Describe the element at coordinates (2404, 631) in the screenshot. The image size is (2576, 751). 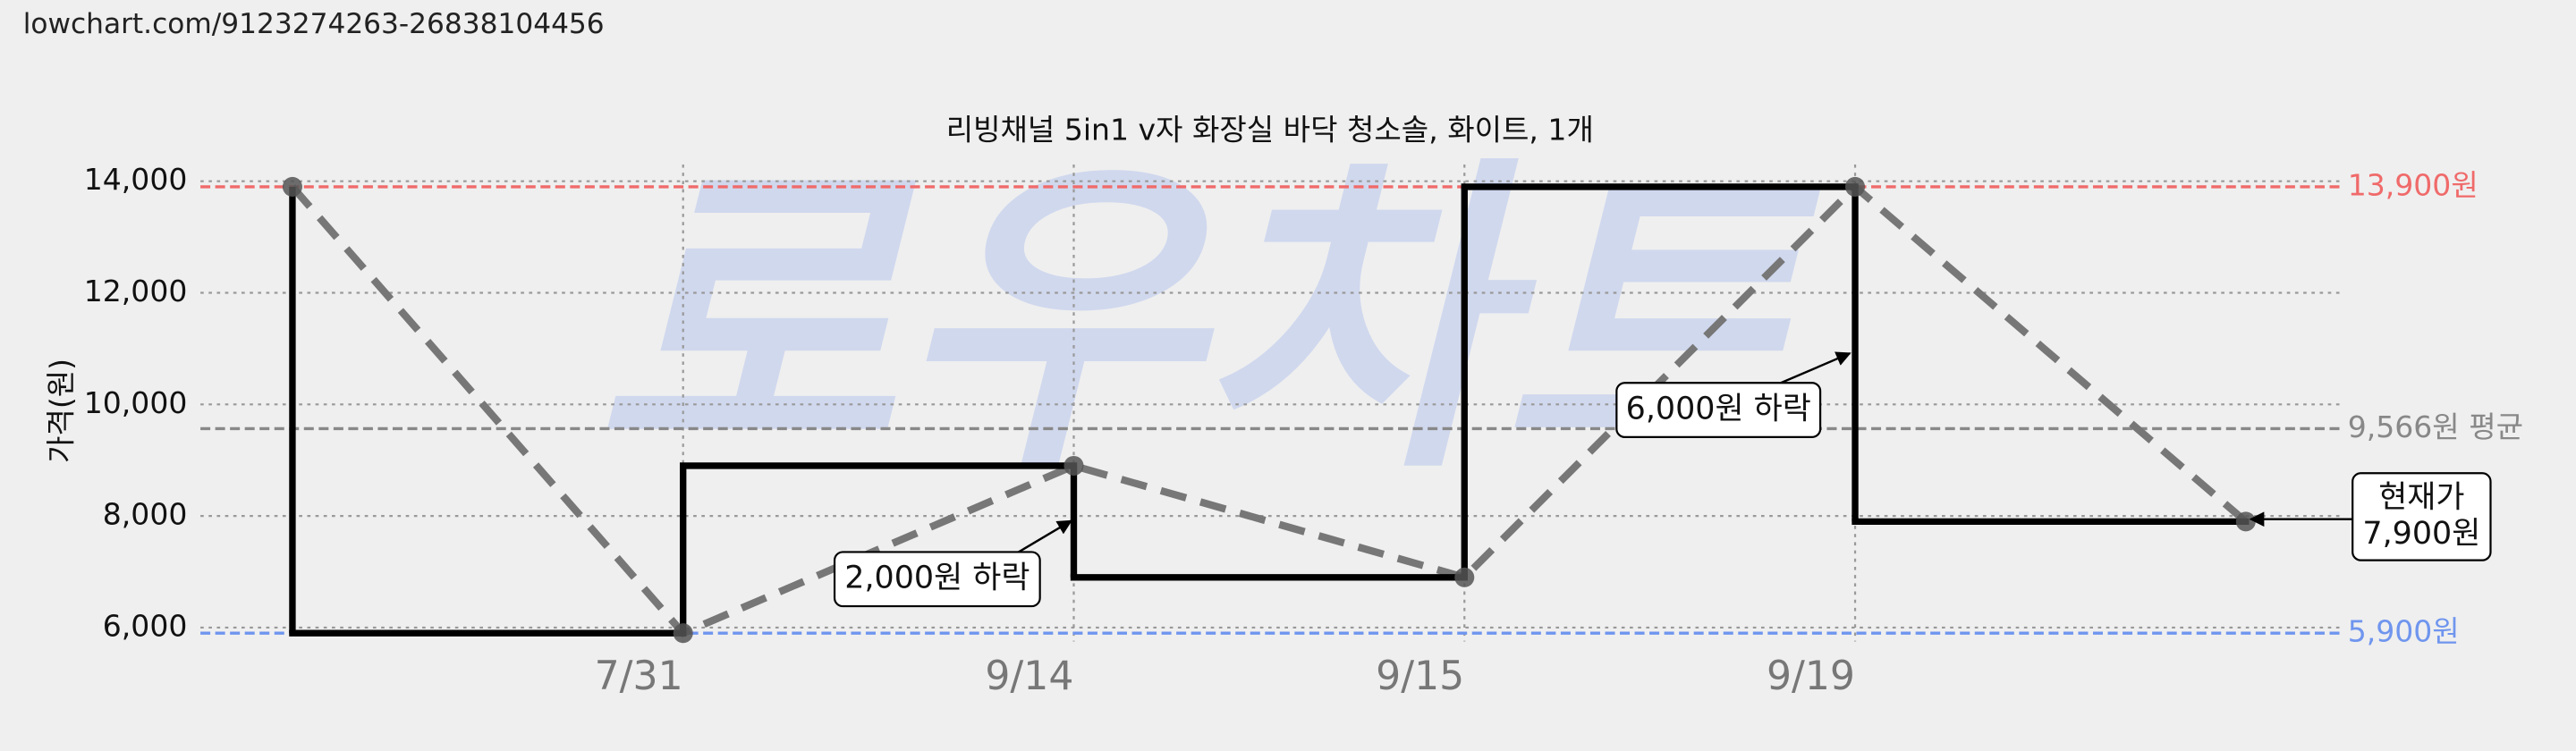
I see `reference-label: 5,900원` at that location.